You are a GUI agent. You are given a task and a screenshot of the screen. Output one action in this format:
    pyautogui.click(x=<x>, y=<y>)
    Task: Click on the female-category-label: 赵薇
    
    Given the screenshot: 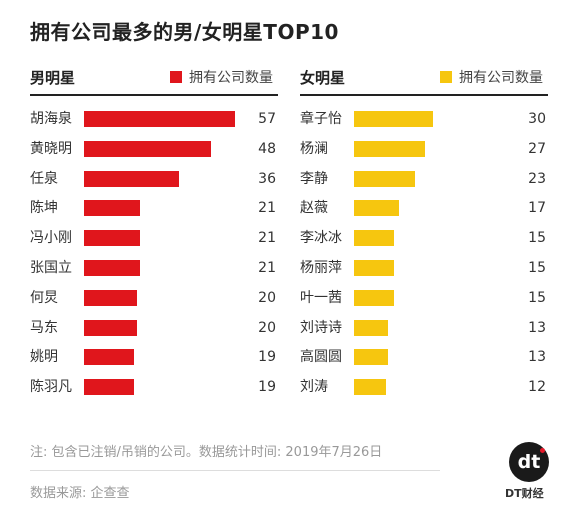 What is the action you would take?
    pyautogui.click(x=314, y=208)
    